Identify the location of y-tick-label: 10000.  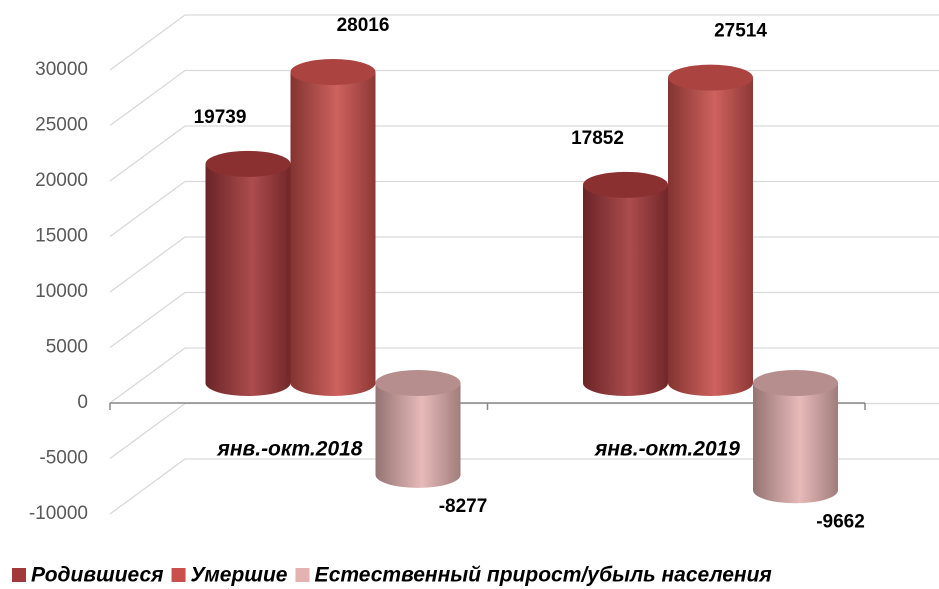
(61, 291).